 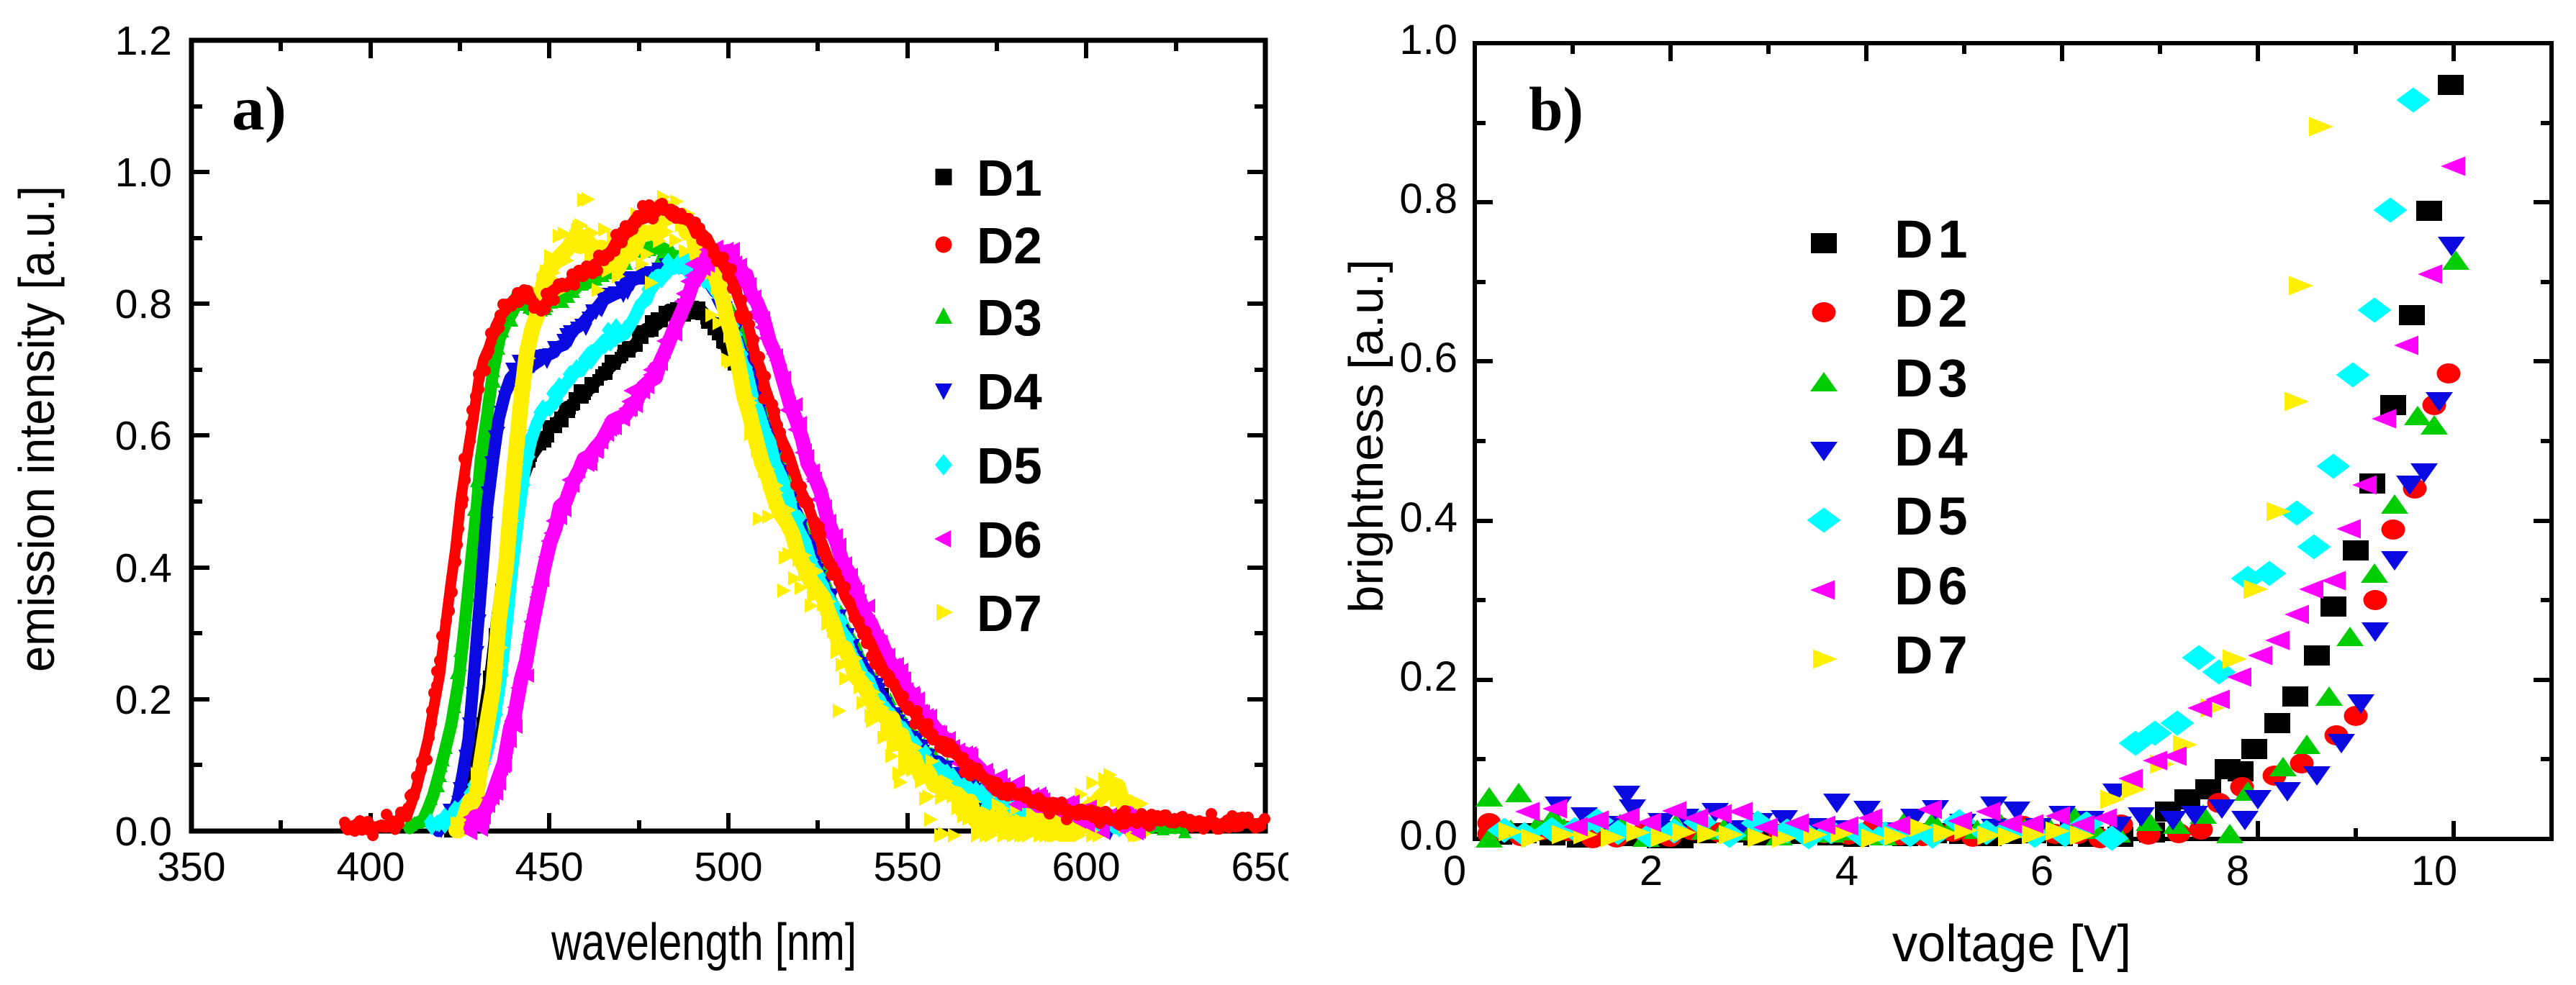 I want to click on svg-text: 4, so click(x=1846, y=871).